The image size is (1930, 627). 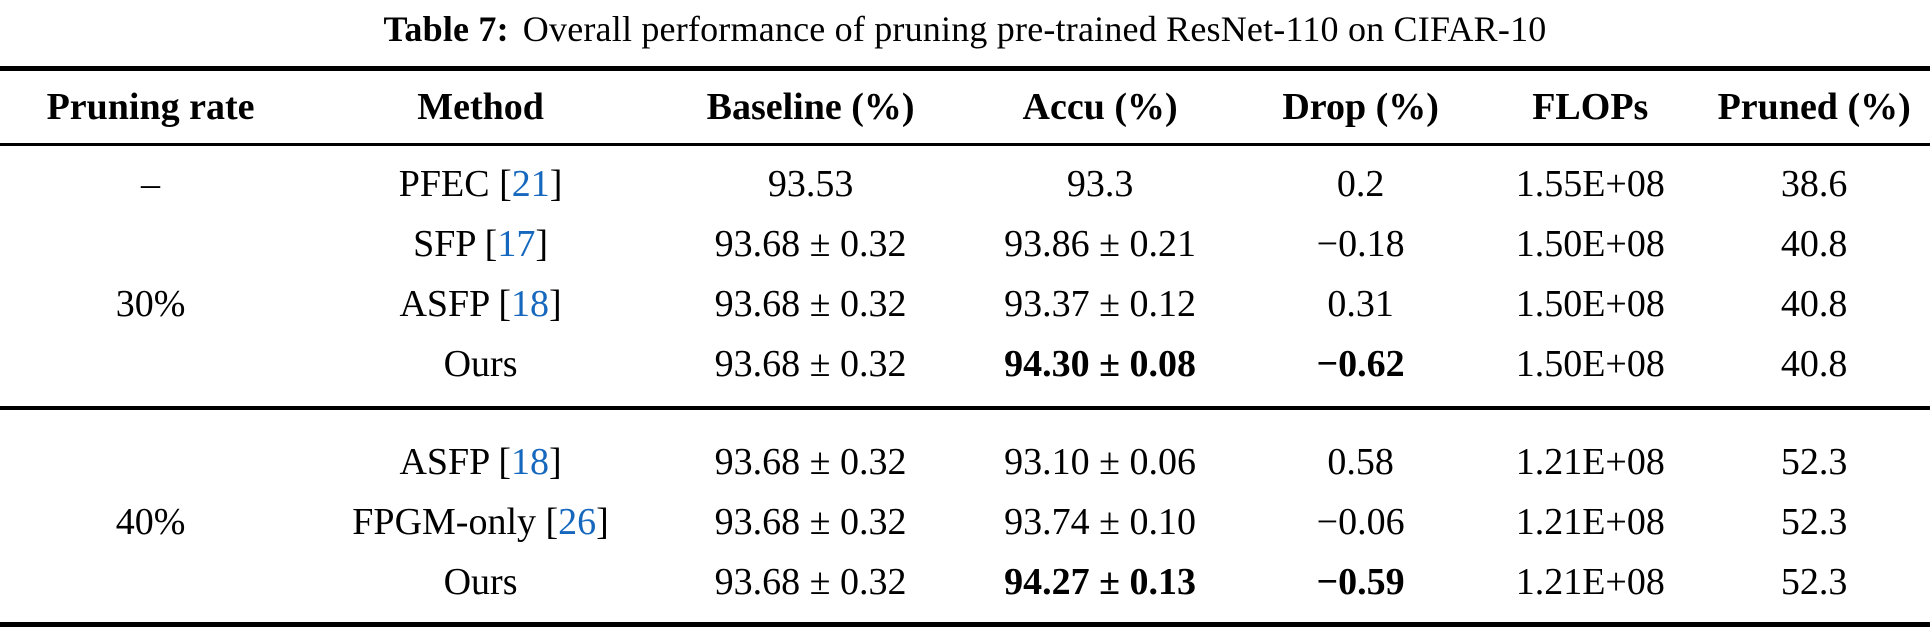 I want to click on cell-pruned: 38.6, so click(x=1814, y=184).